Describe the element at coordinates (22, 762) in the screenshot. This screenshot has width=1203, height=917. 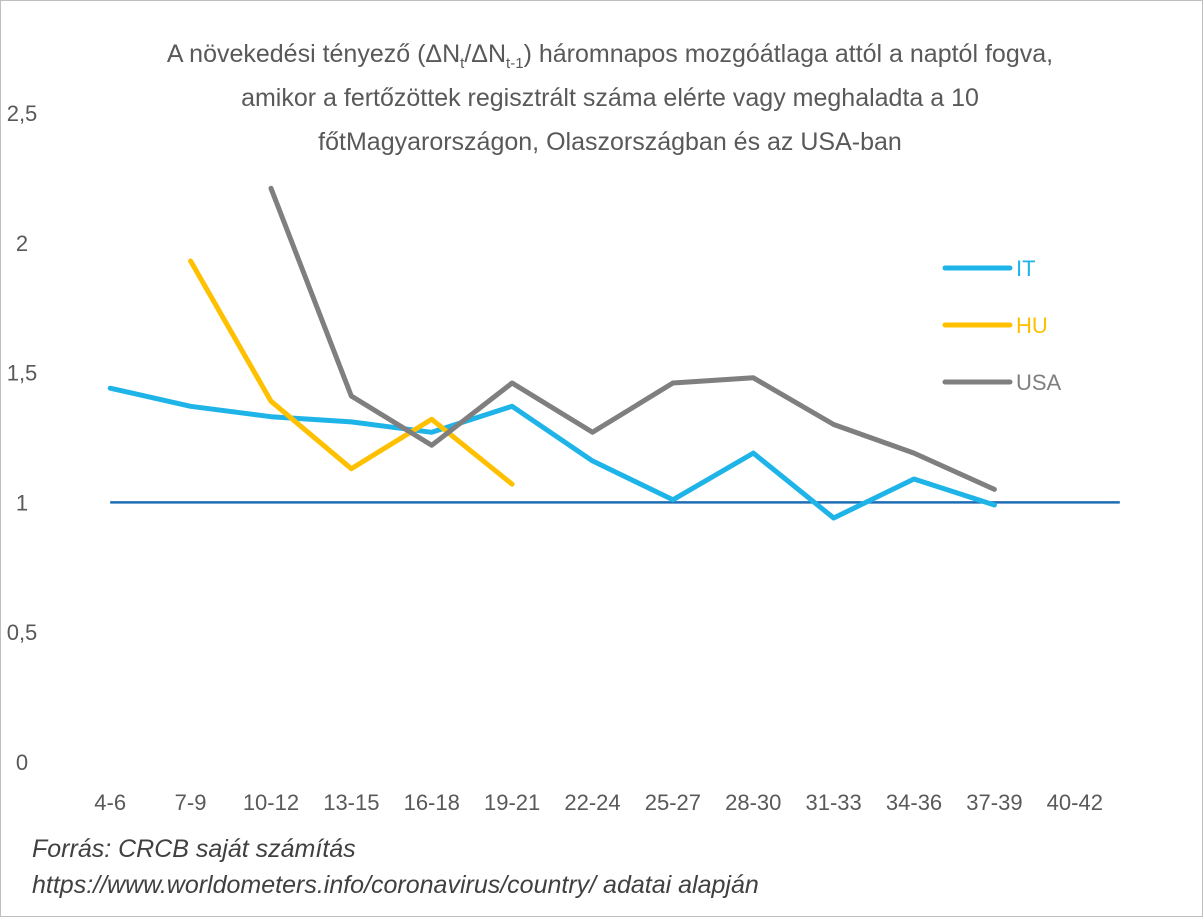
I see `y-tick-label: 0` at that location.